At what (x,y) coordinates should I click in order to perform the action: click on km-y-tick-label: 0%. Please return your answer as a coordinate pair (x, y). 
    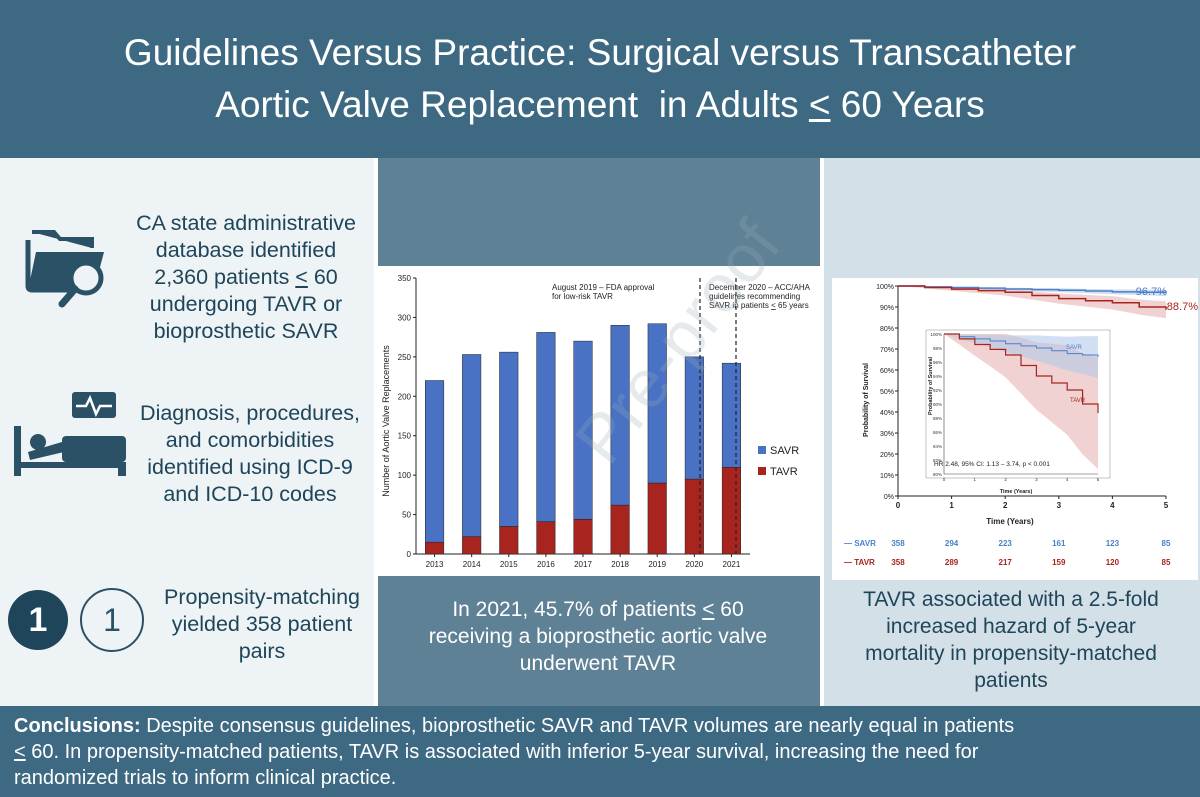
    Looking at the image, I should click on (889, 497).